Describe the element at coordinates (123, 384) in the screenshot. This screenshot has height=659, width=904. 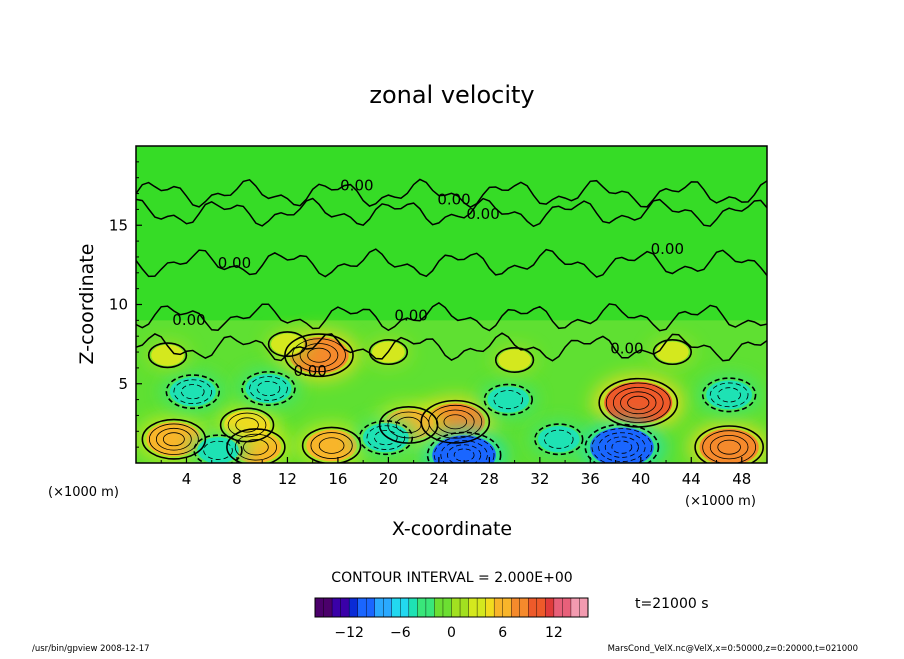
I see `y-tick-label: 5` at that location.